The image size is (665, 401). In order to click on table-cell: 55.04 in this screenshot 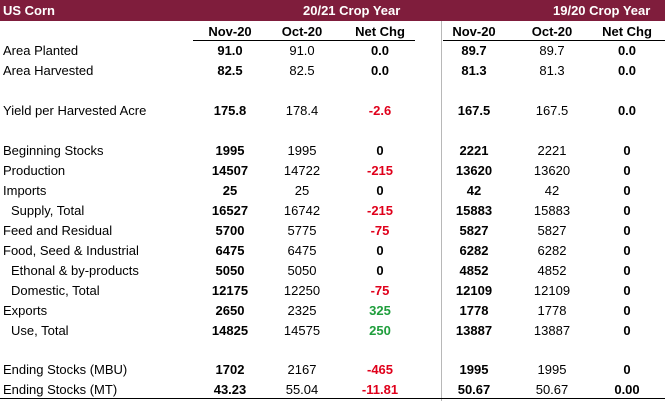, I will do `click(302, 389)`.